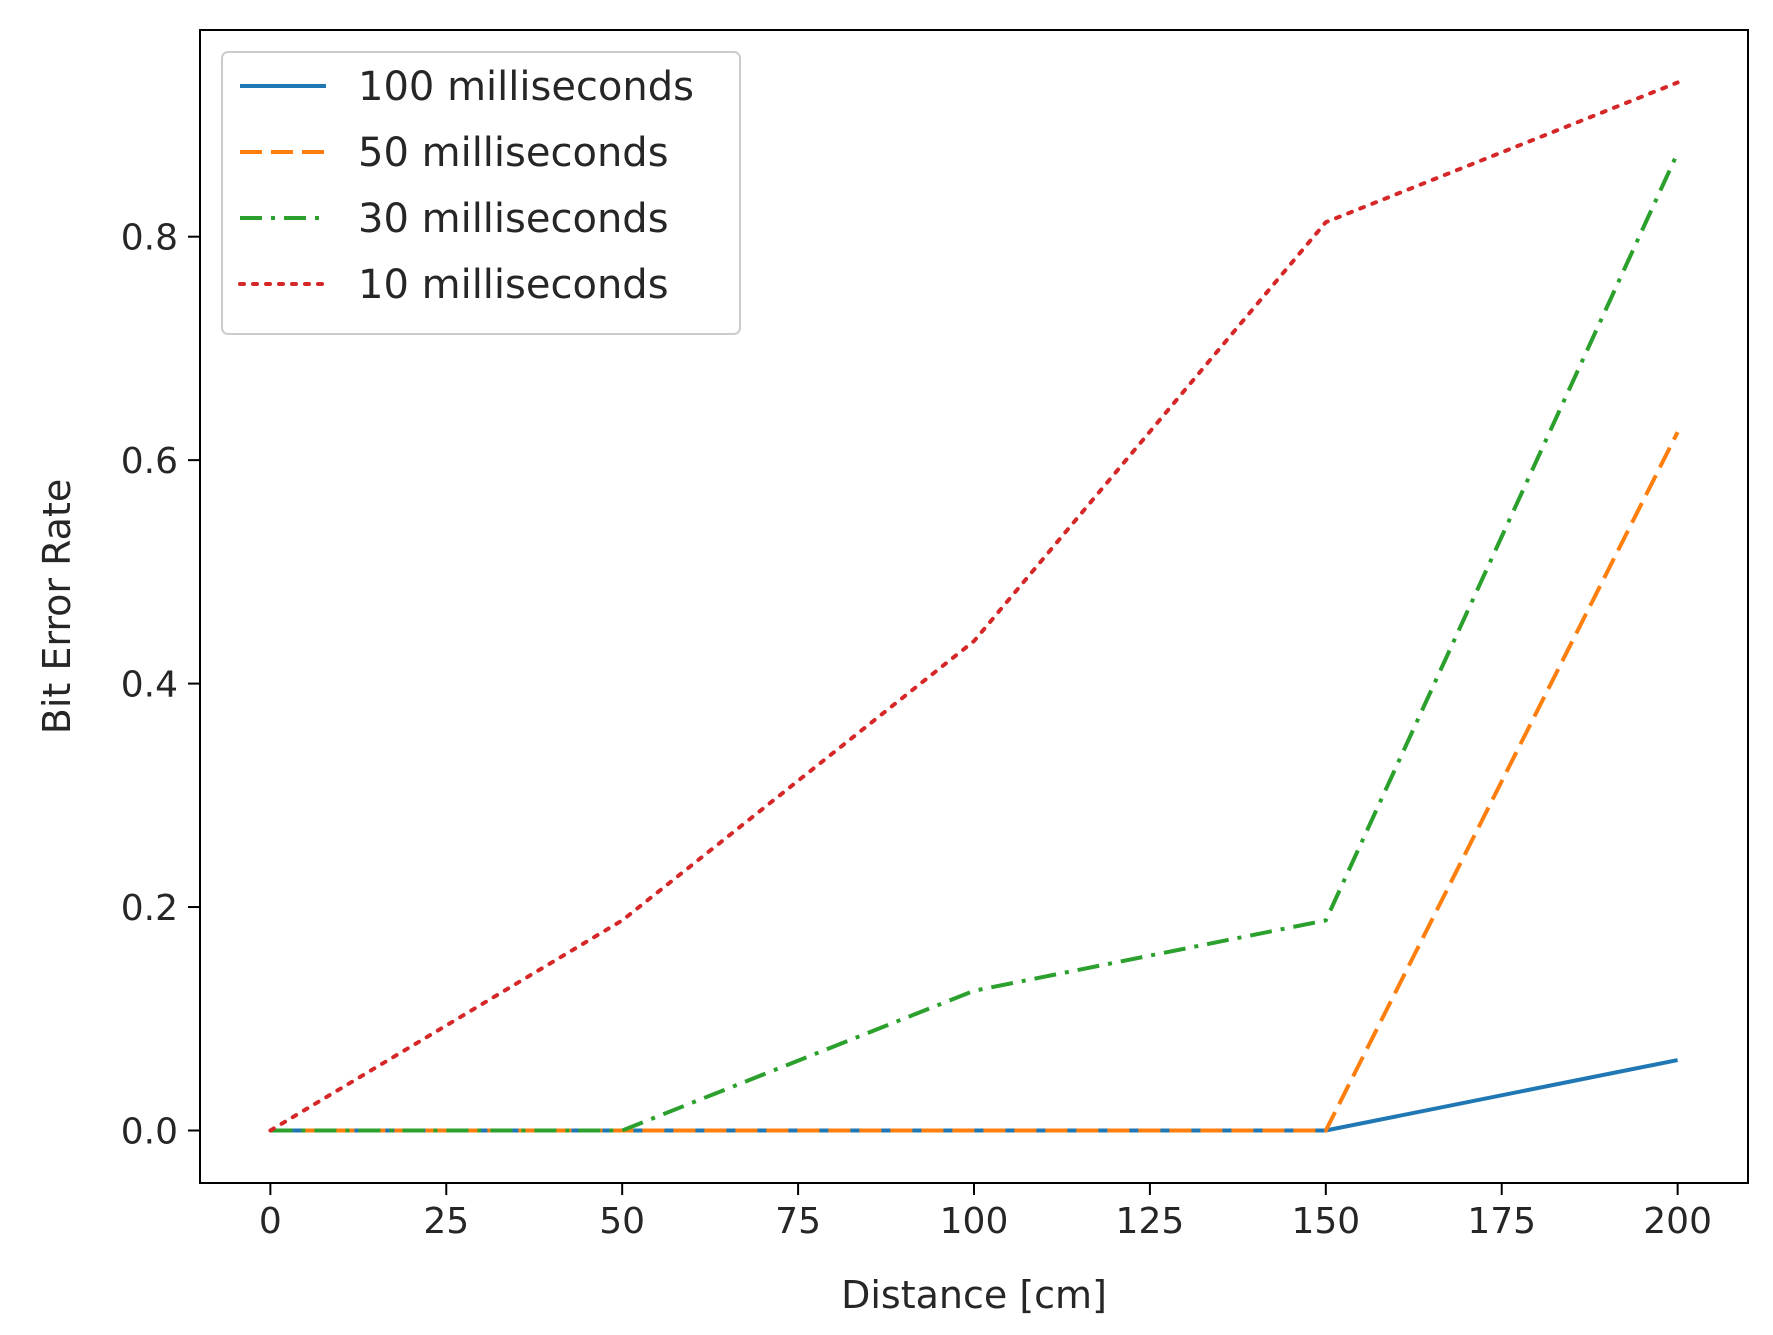 This screenshot has width=1773, height=1335. What do you see at coordinates (149, 685) in the screenshot?
I see `y-tick-label: 0.4` at bounding box center [149, 685].